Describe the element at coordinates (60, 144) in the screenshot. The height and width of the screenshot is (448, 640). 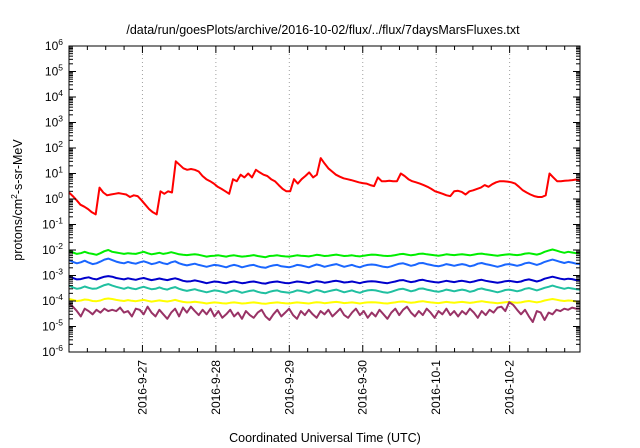
I see `y-tick-exponent: 2` at that location.